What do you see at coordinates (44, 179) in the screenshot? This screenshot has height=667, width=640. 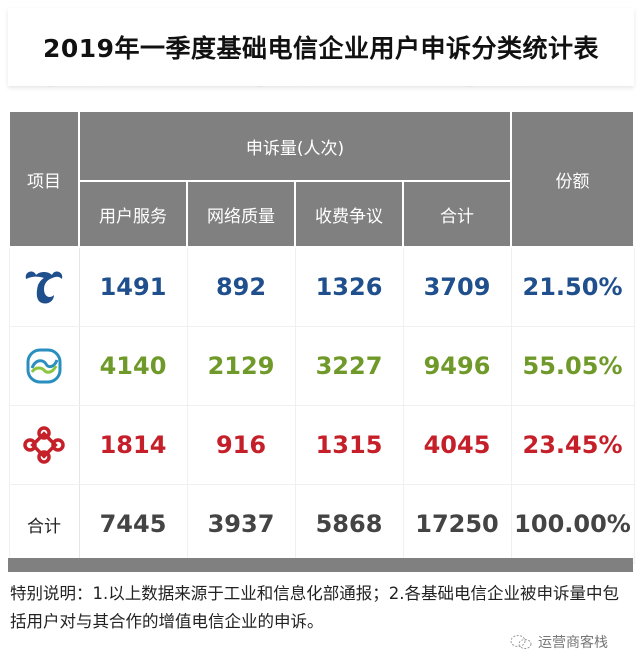 I see `header-item: 项目` at bounding box center [44, 179].